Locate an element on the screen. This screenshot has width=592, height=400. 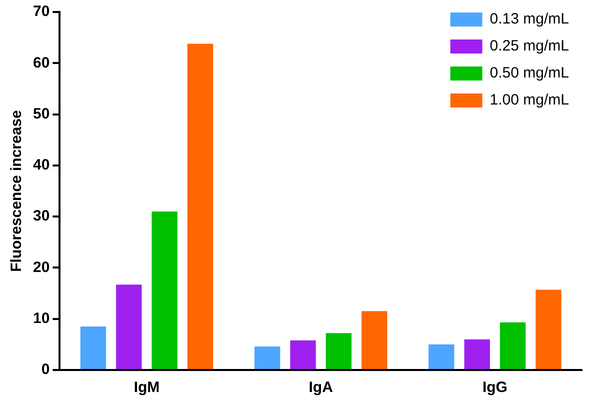
y-tick-label: 70 is located at coordinates (41, 11).